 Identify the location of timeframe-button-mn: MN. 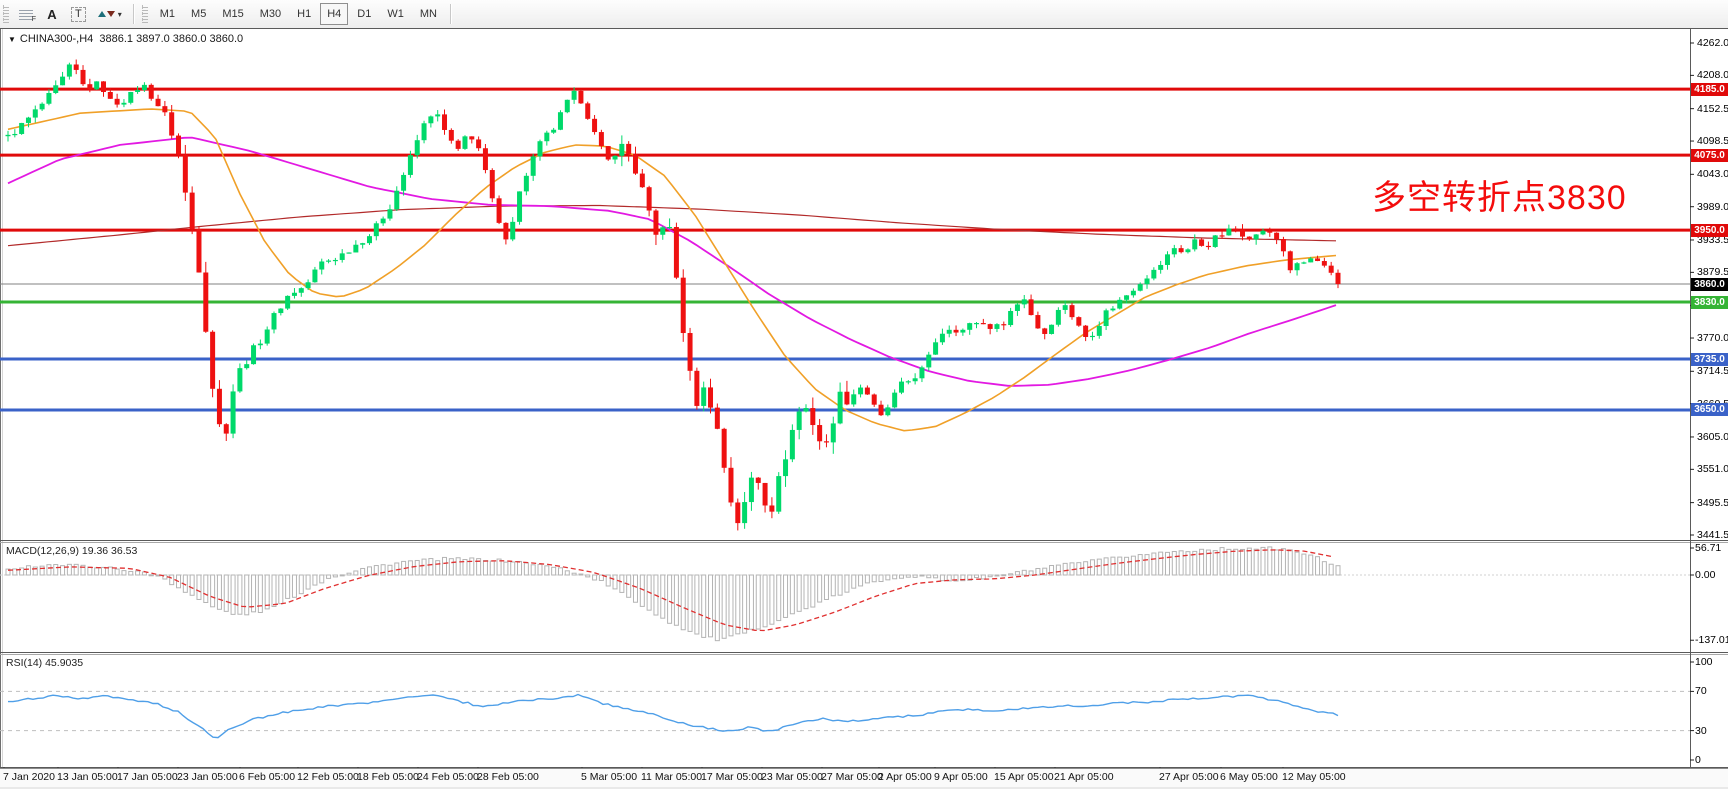
(428, 14).